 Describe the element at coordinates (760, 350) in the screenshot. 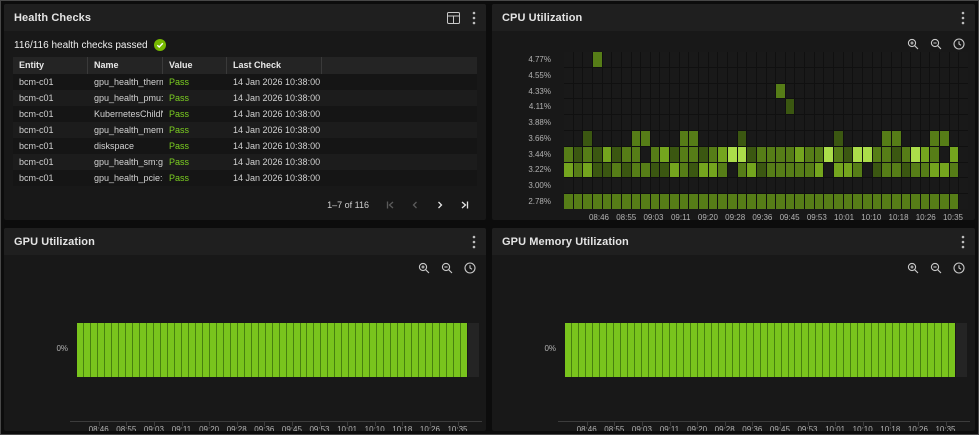

I see `gpu-memory-bars` at that location.